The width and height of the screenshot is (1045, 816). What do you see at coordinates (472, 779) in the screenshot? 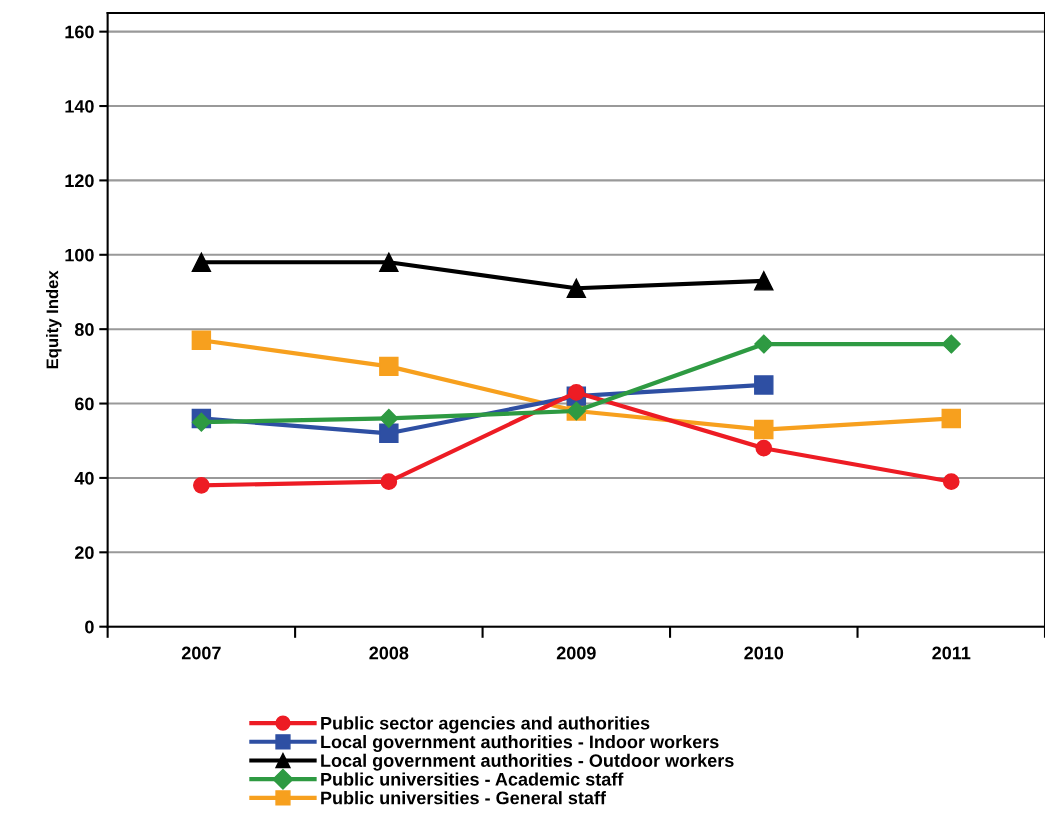
I see `legend-label: Public universities - Academic staff` at bounding box center [472, 779].